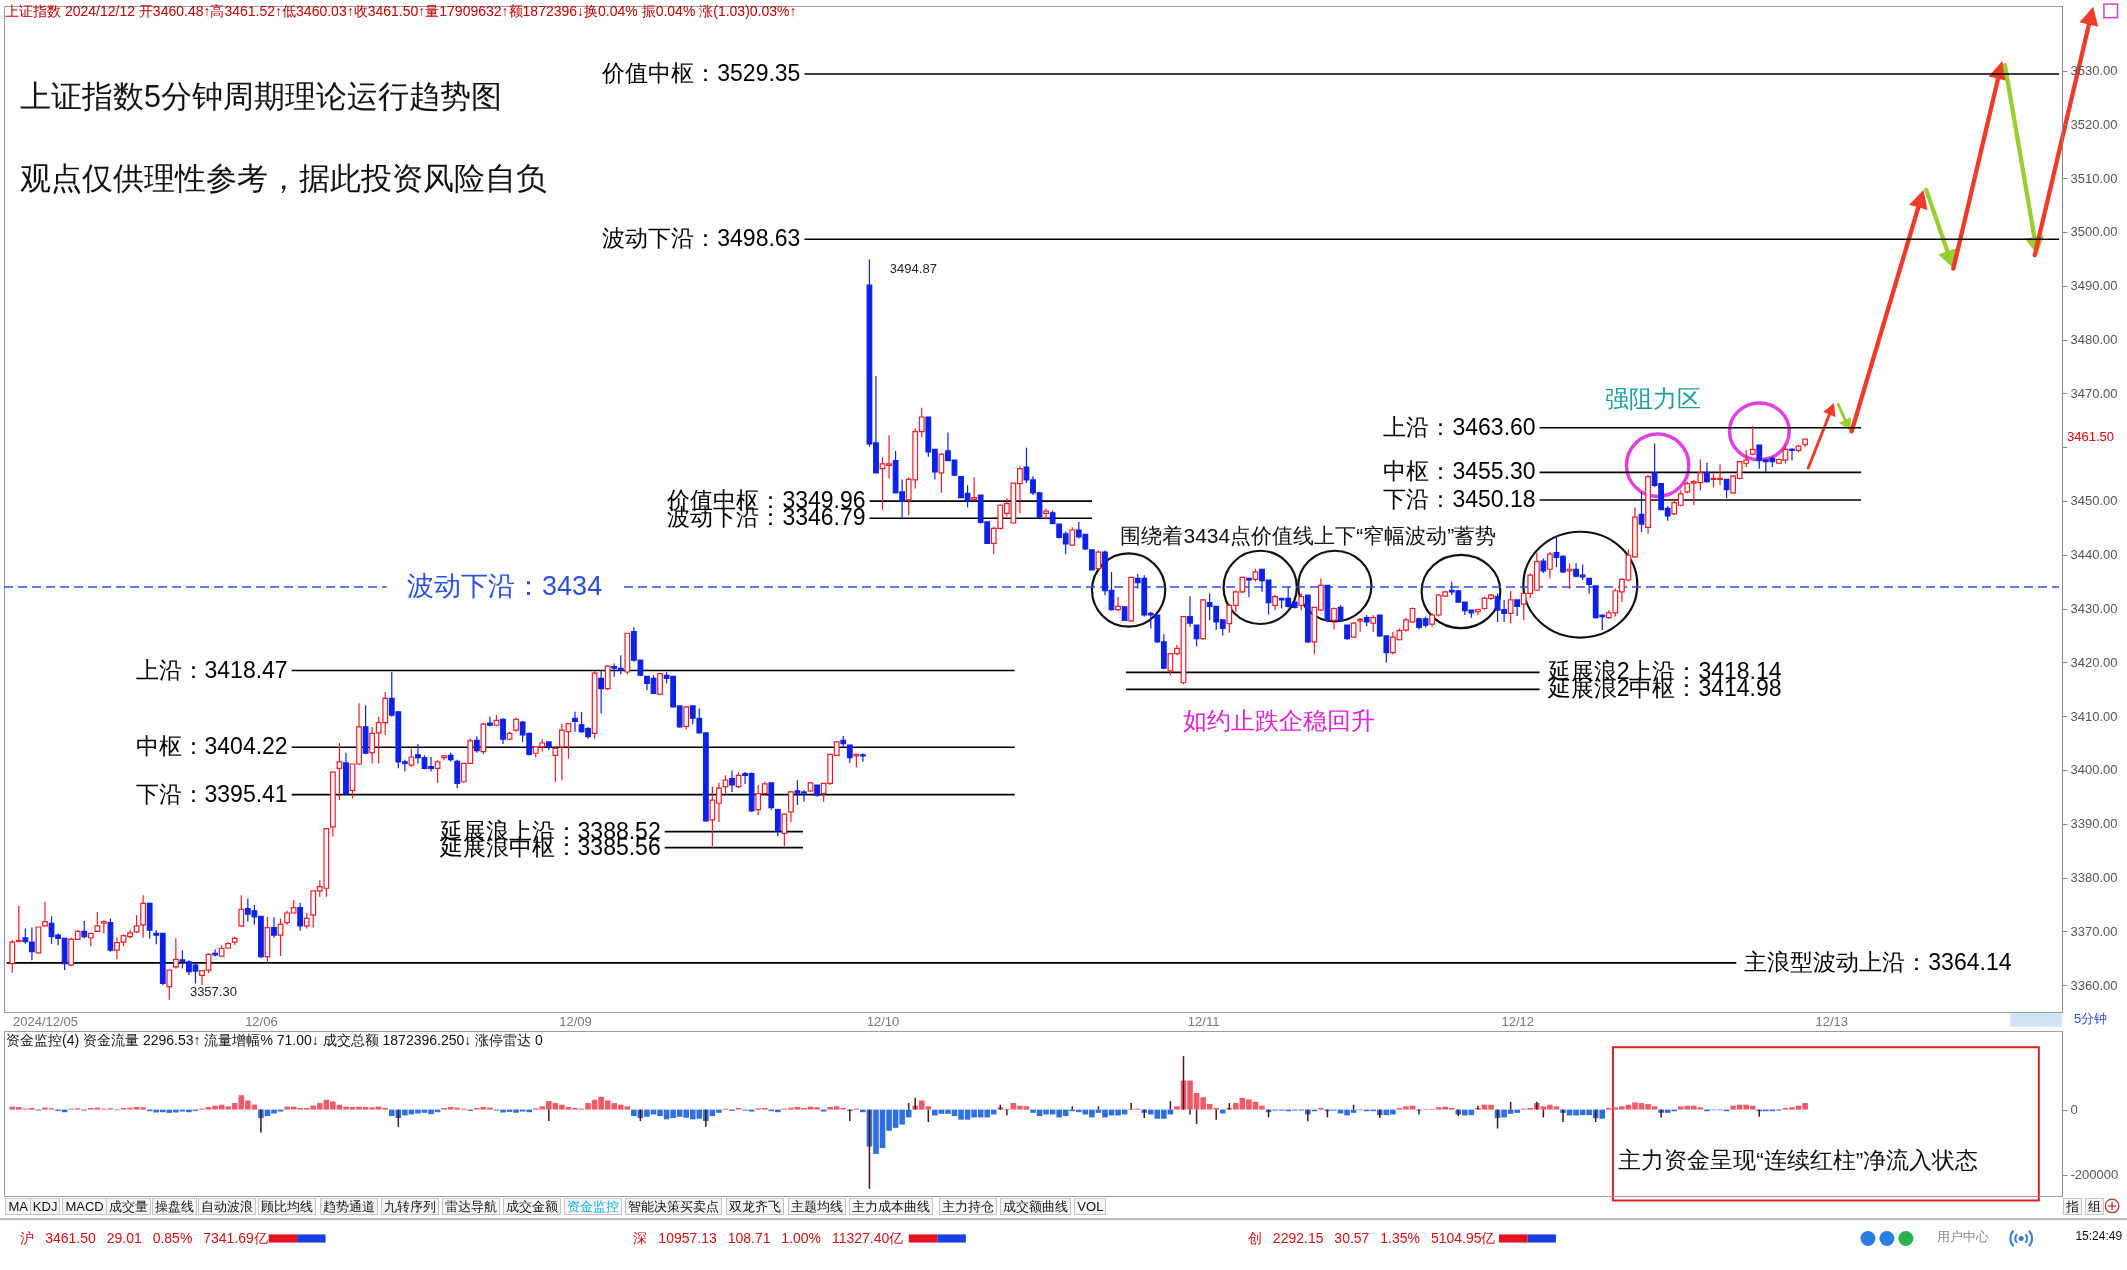 This screenshot has height=1270, width=2127. Describe the element at coordinates (2074, 1110) in the screenshot. I see `y-tick-label: 0` at that location.